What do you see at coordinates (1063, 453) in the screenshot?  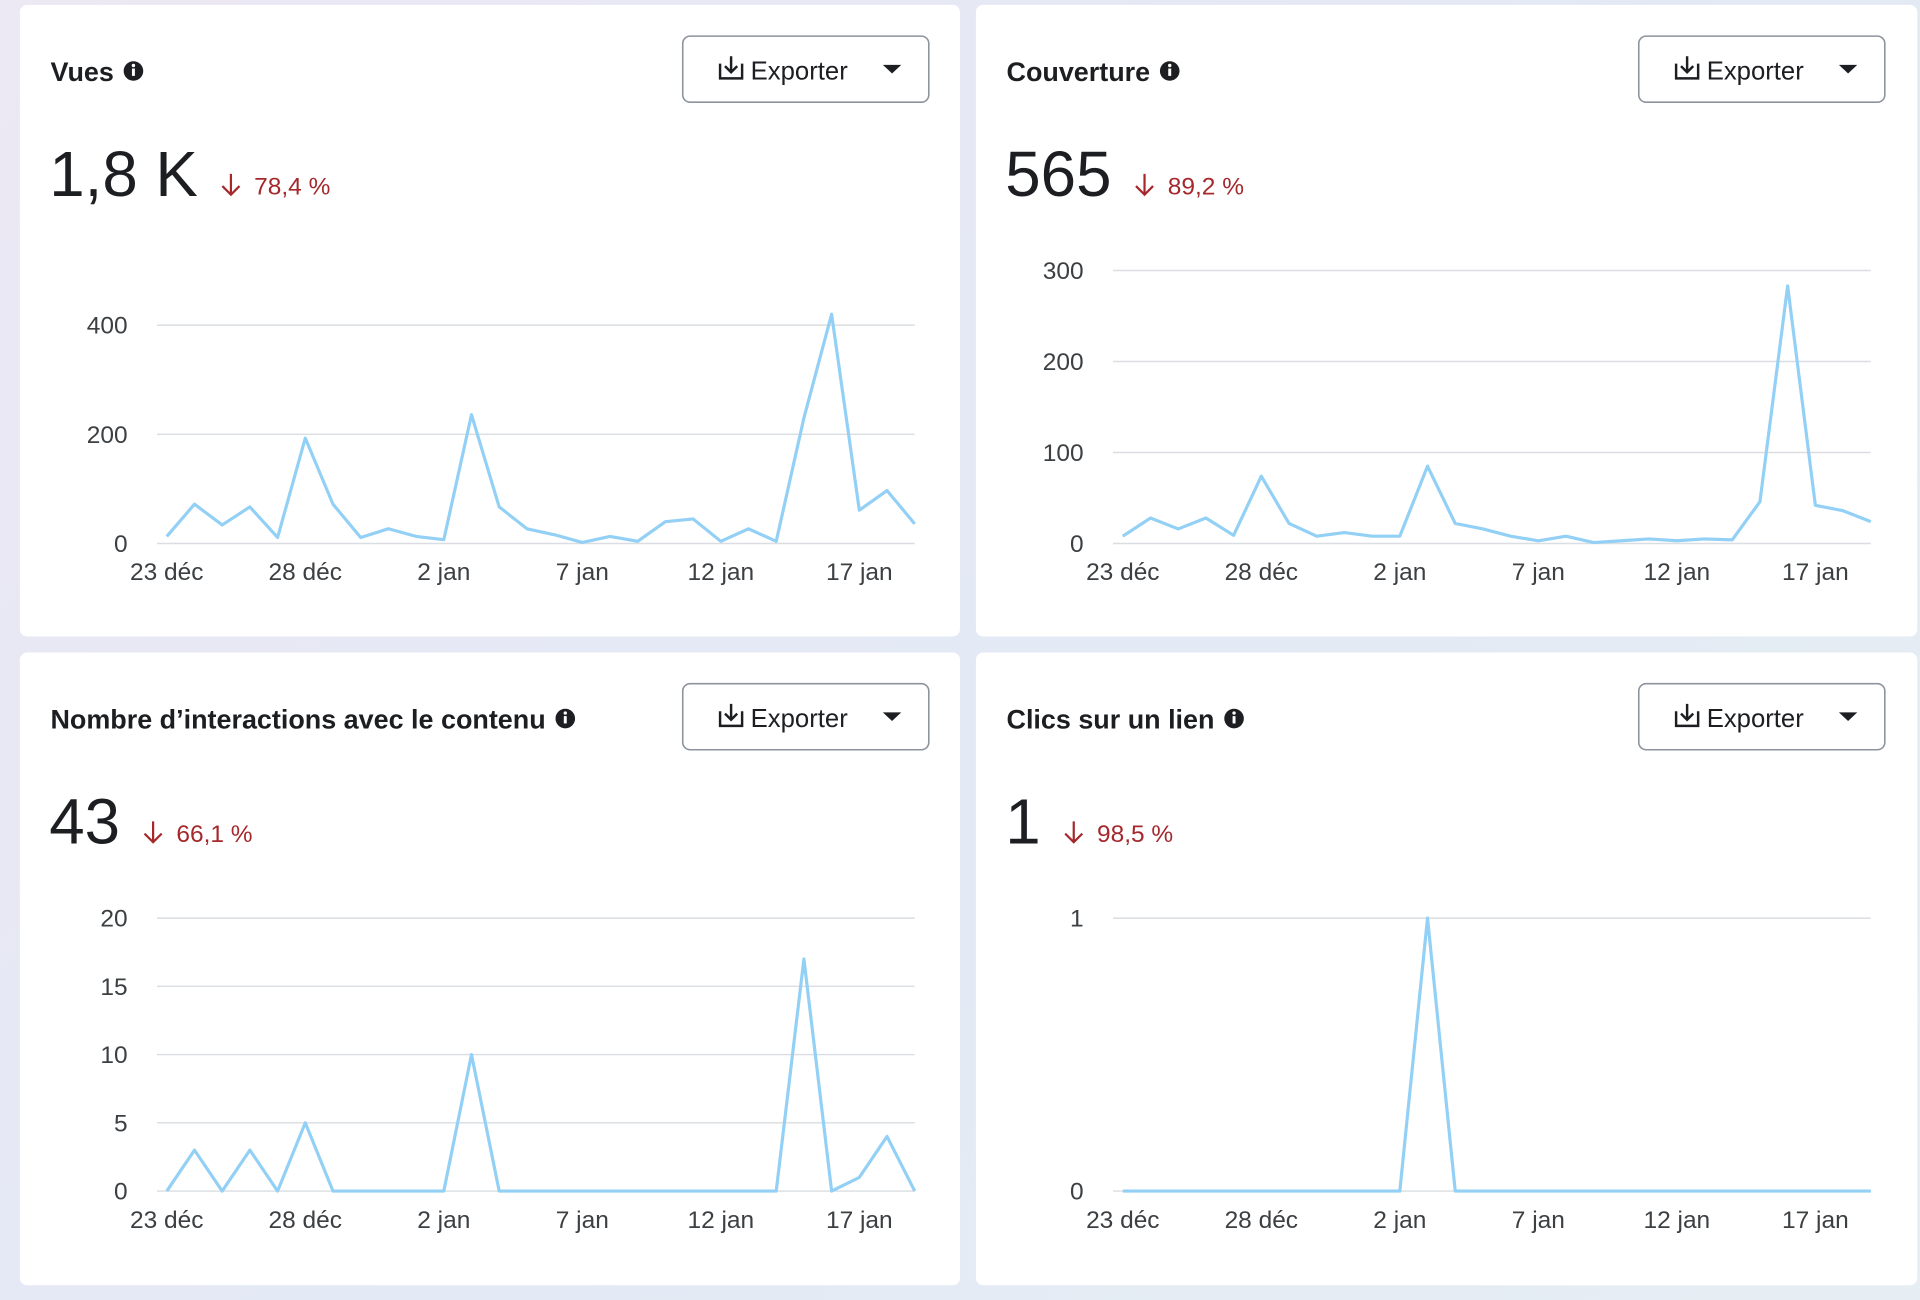 I see `y-tick-label: 100` at bounding box center [1063, 453].